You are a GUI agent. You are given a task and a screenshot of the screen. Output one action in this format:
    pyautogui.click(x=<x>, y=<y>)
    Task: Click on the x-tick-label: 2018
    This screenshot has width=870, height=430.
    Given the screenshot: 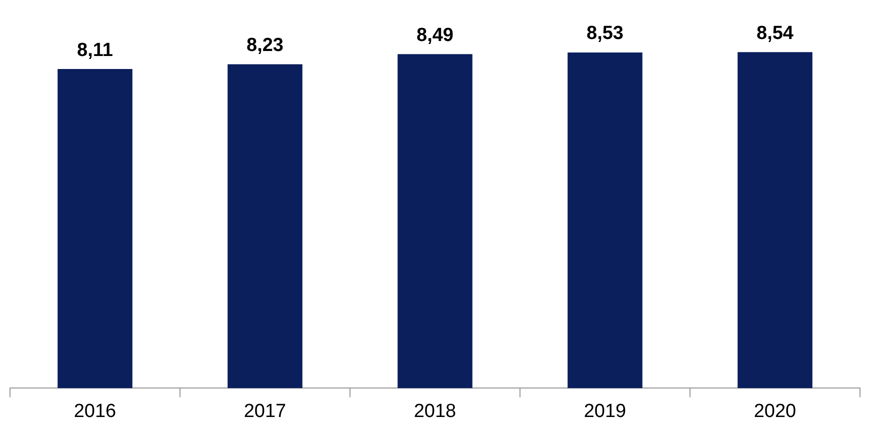 What is the action you would take?
    pyautogui.click(x=435, y=411)
    